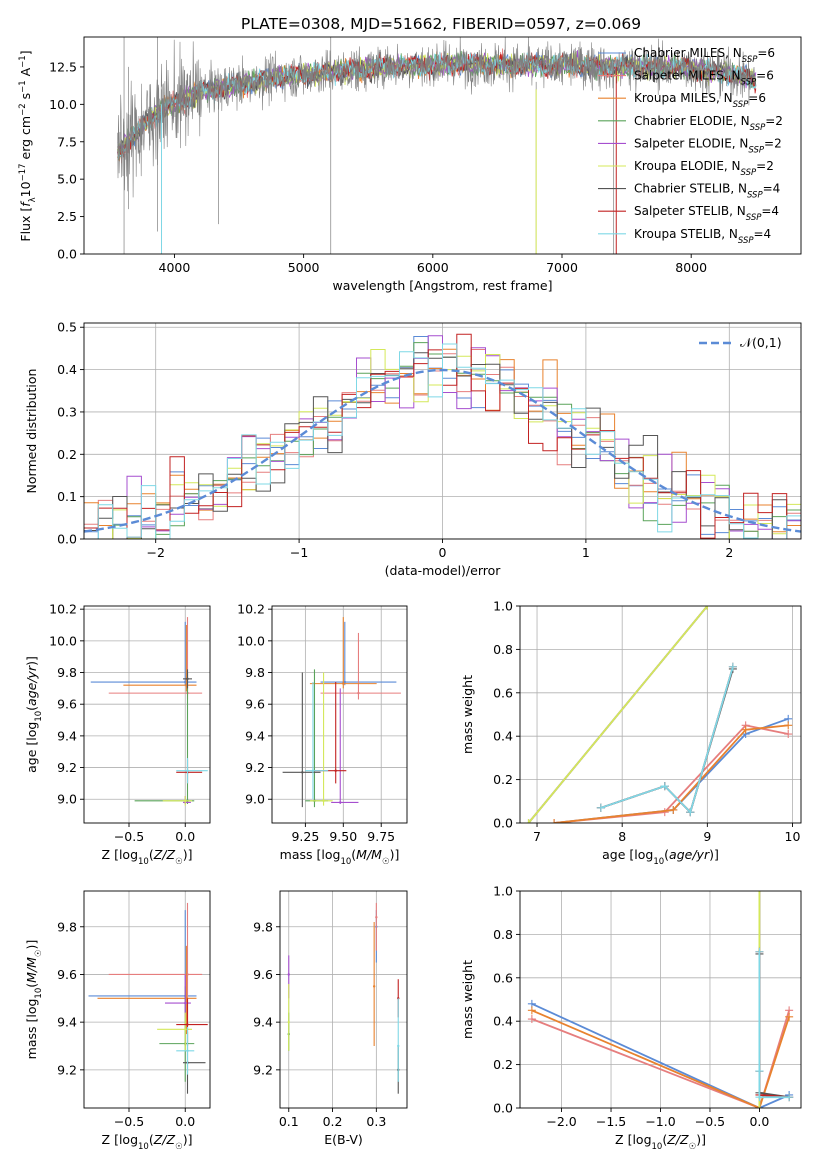 The width and height of the screenshot is (819, 1170). Describe the element at coordinates (561, 1121) in the screenshot. I see `x-tick-label: −2.0` at that location.